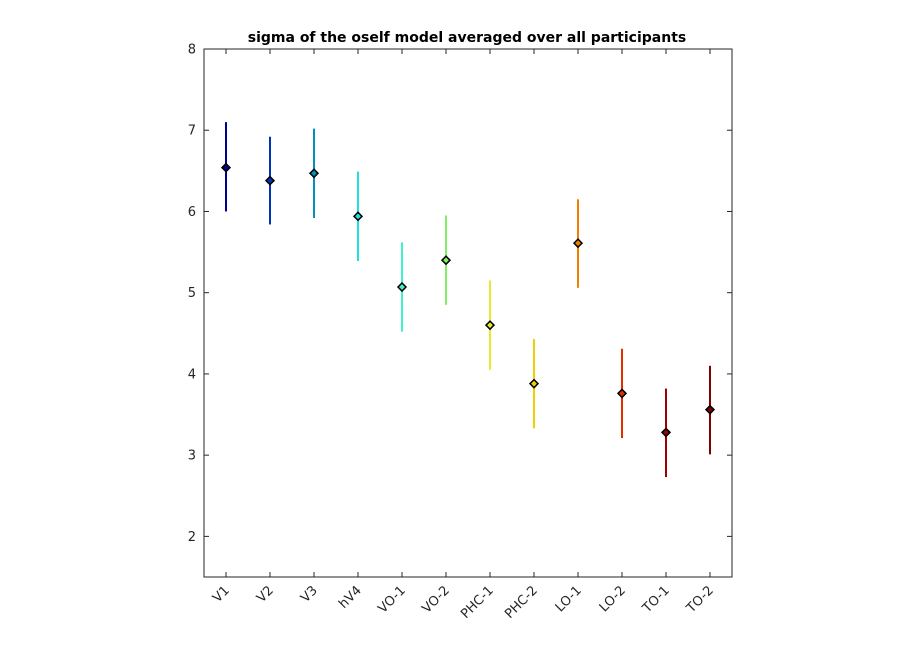 This screenshot has height=648, width=904. I want to click on x-tick-label: hV4, so click(350, 597).